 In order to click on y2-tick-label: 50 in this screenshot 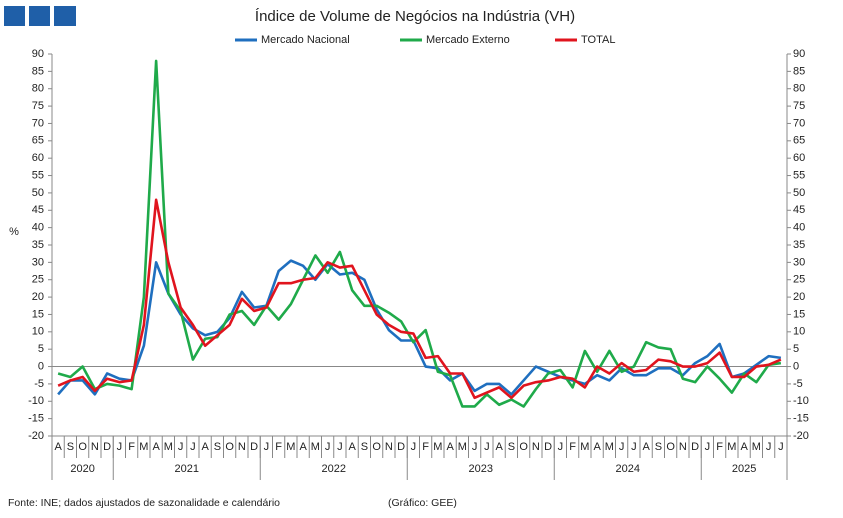, I will do `click(799, 193)`.